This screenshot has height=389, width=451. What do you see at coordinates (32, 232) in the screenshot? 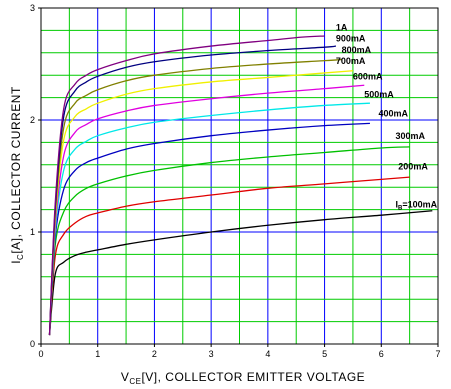
I see `y-tick-label: 1` at bounding box center [32, 232].